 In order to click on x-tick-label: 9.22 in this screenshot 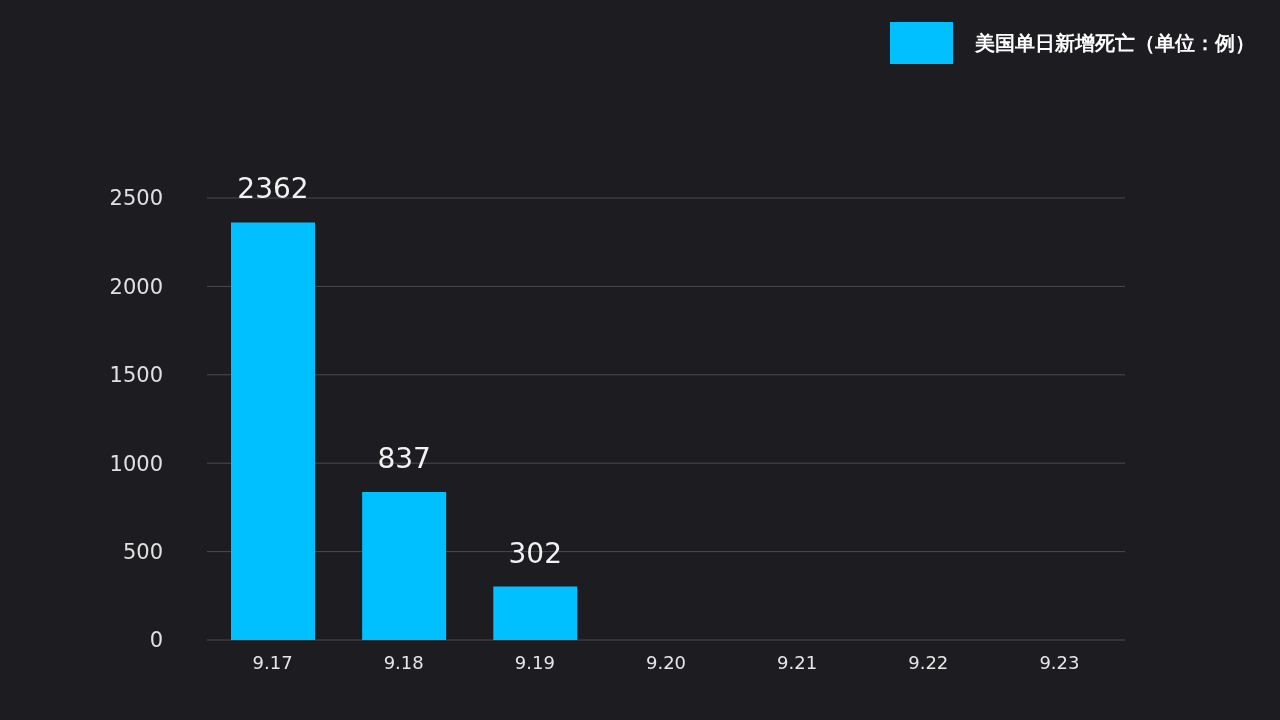, I will do `click(928, 662)`.